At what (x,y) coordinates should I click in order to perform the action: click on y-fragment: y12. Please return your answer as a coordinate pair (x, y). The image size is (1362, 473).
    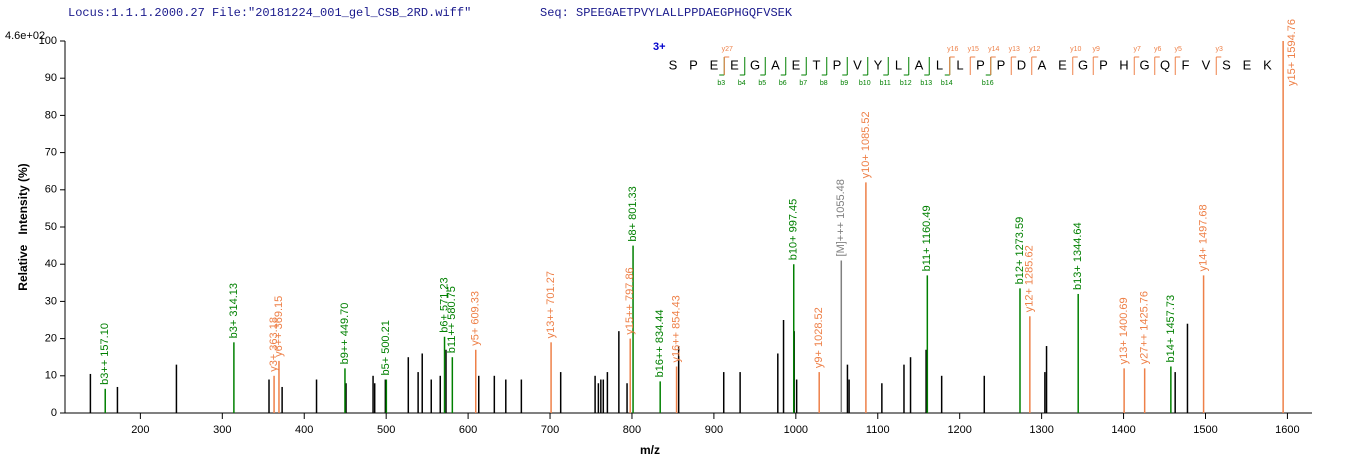
    Looking at the image, I should click on (1034, 49).